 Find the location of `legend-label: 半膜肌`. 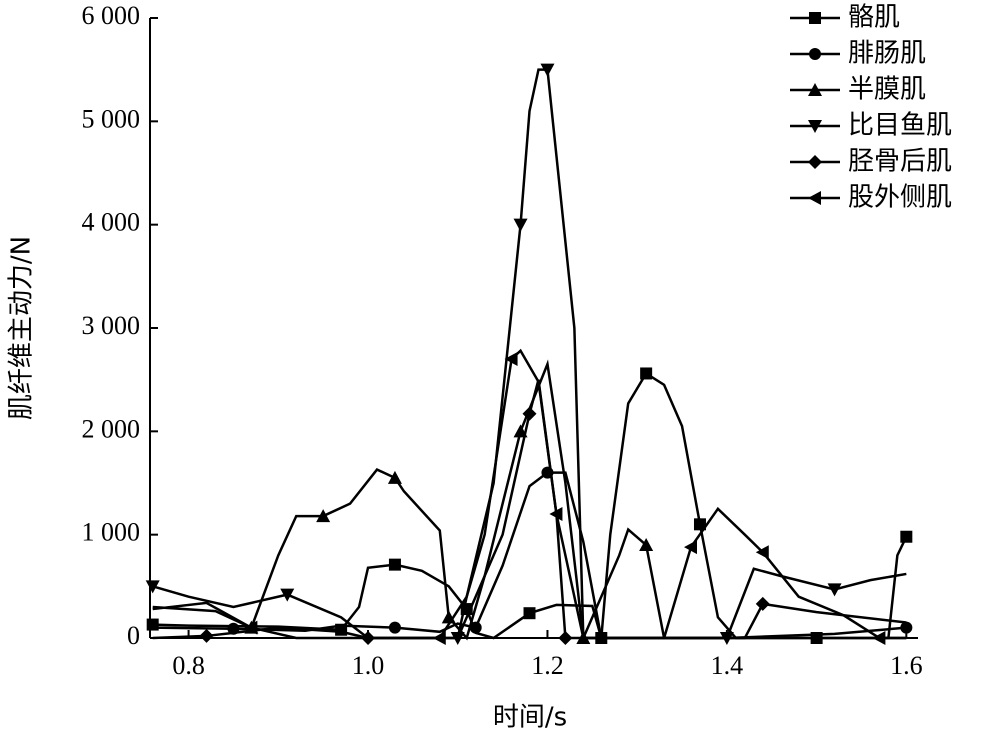

legend-label: 半膜肌 is located at coordinates (887, 90).